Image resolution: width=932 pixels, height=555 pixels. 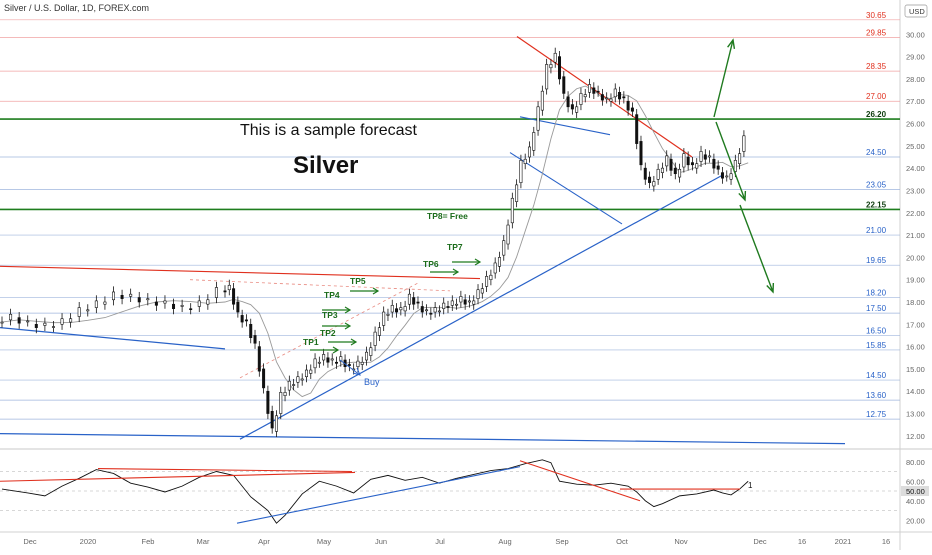 What do you see at coordinates (876, 204) in the screenshot?
I see `level-label-7: 22.15` at bounding box center [876, 204].